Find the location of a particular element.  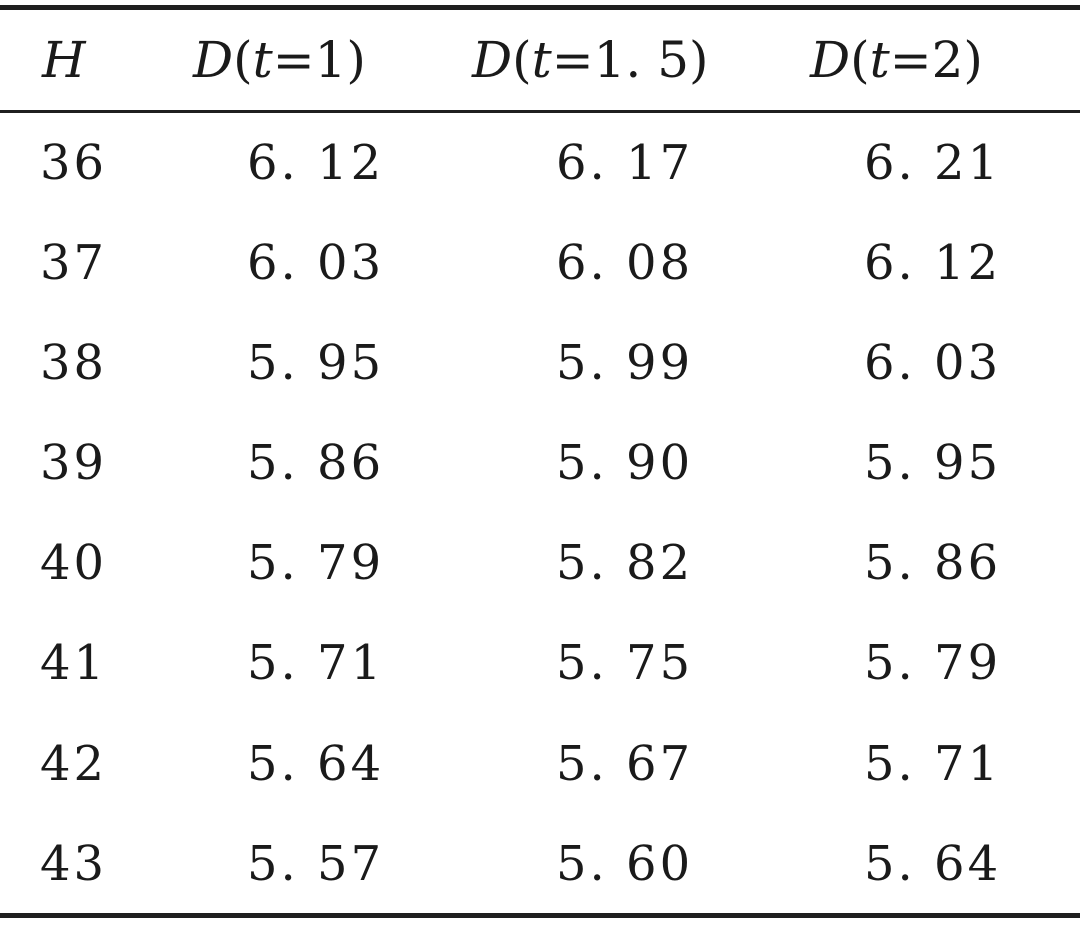

cell-d-t1-5: 5. 82 is located at coordinates (625, 563).